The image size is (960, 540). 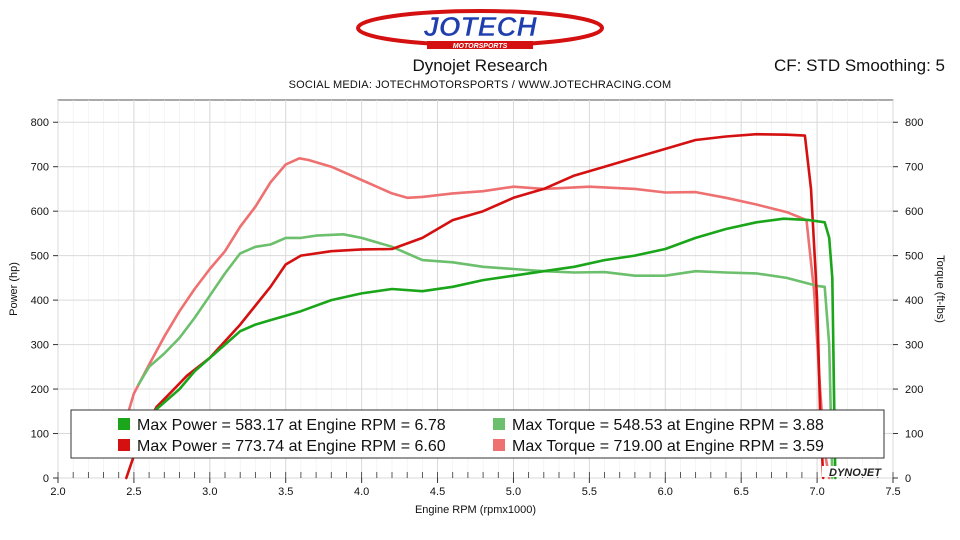 I want to click on x-tick-label: 6.0, so click(x=665, y=492).